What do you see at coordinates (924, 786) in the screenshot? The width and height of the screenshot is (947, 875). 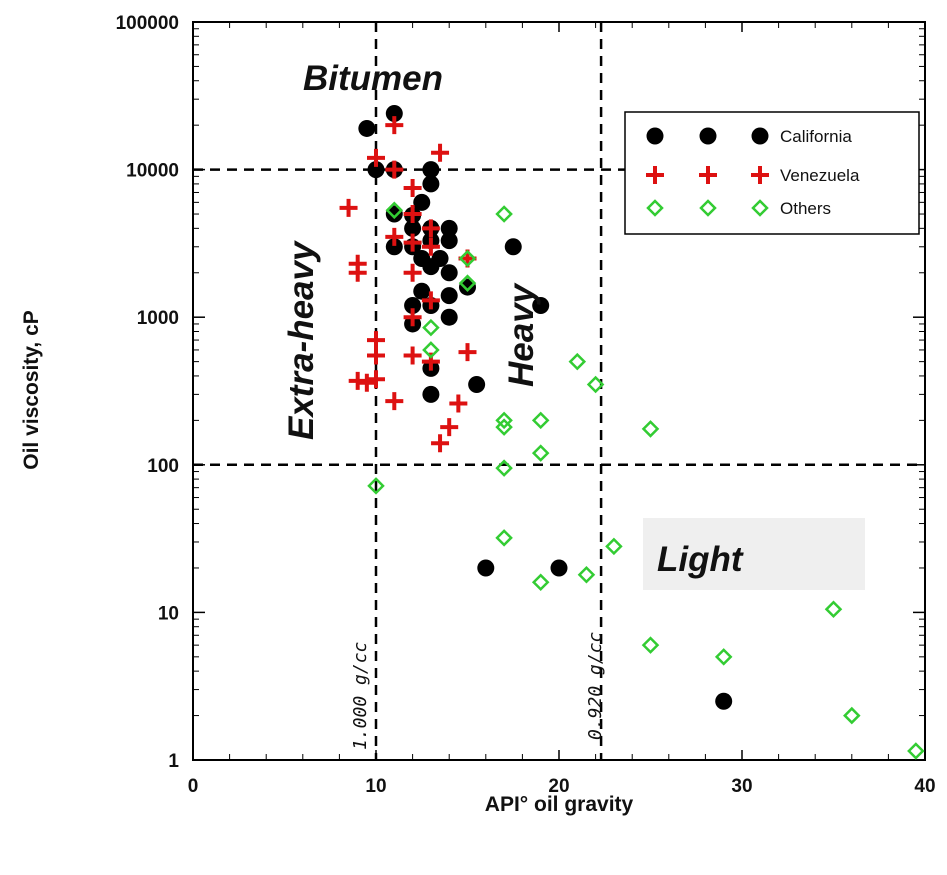 I see `x-tick-label: 40` at bounding box center [924, 786].